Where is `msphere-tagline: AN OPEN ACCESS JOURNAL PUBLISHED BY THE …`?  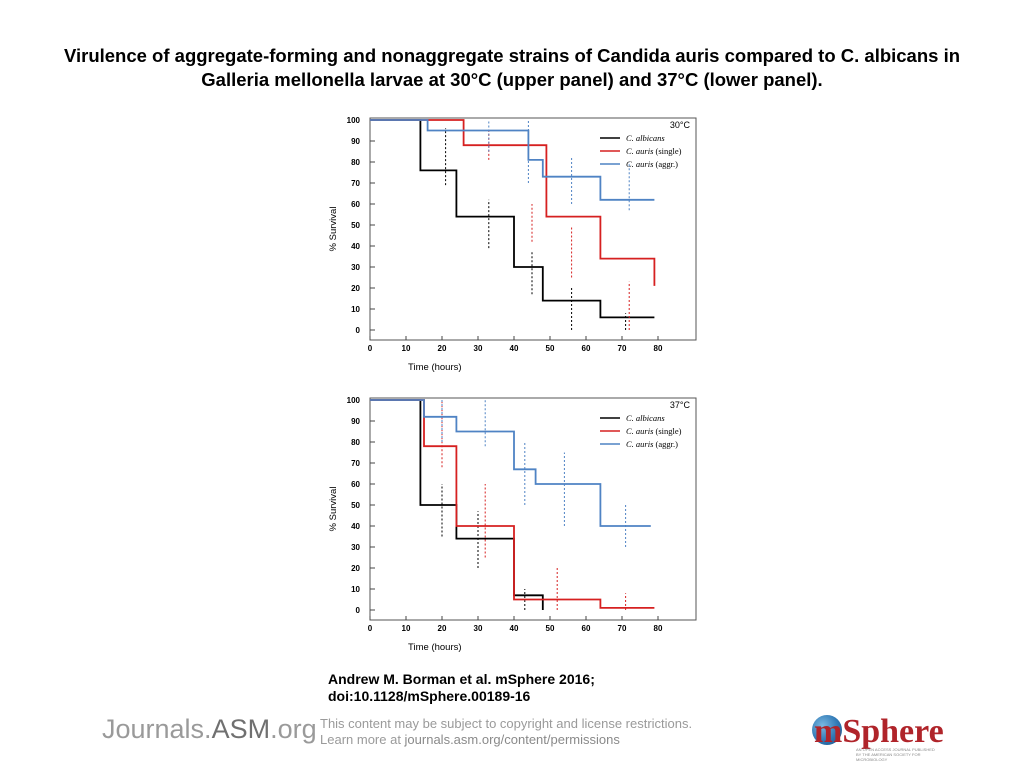
msphere-tagline: AN OPEN ACCESS JOURNAL PUBLISHED BY THE … is located at coordinates (895, 754).